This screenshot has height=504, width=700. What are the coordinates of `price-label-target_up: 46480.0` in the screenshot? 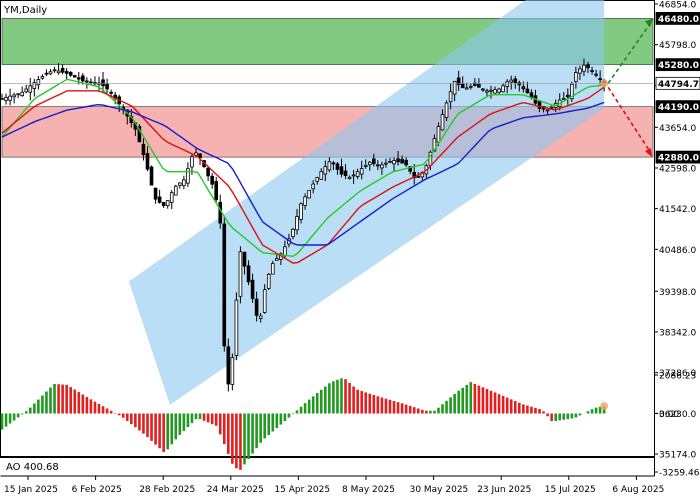 It's located at (678, 20).